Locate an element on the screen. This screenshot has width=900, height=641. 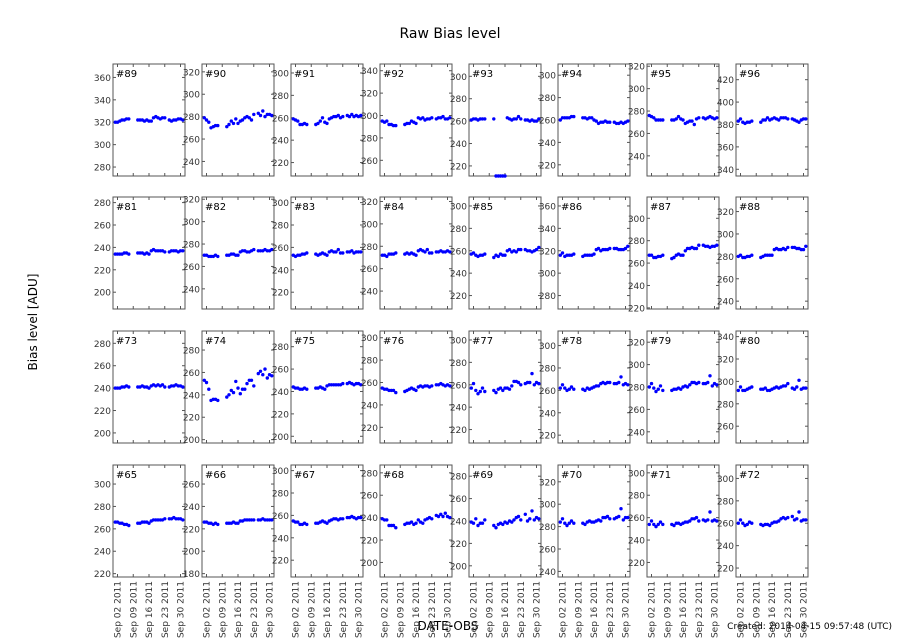
panel-ccd-78: 220 240 260 280 300 #78 is located at coordinates (585, 387).